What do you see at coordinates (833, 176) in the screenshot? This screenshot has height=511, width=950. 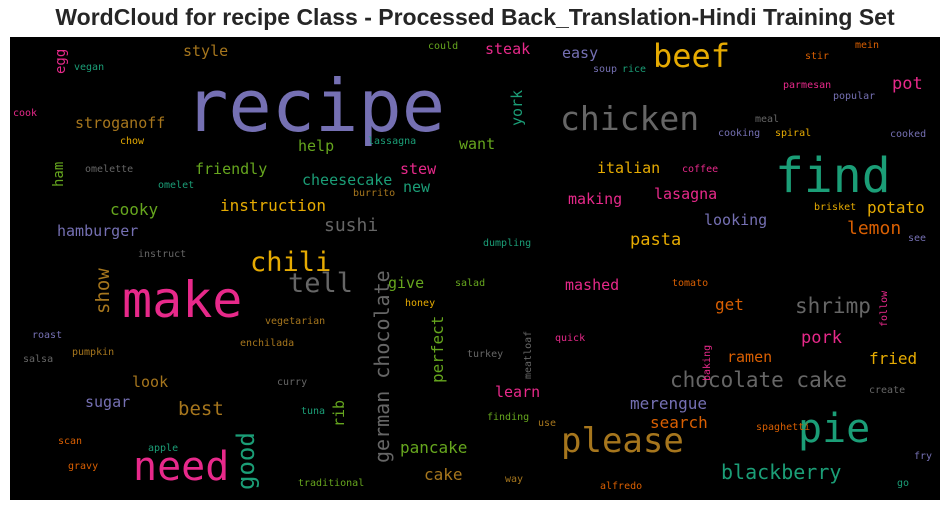 I see `word-find: find` at bounding box center [833, 176].